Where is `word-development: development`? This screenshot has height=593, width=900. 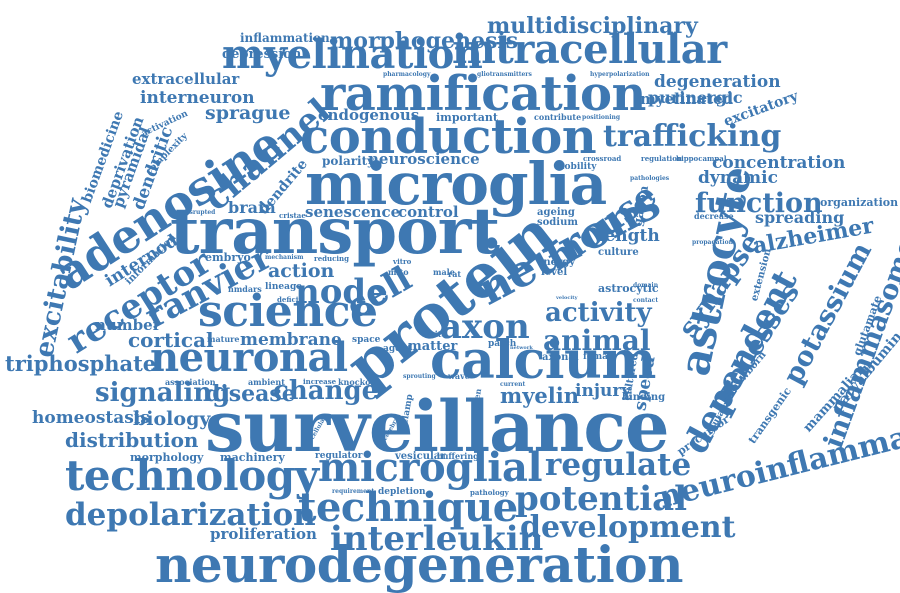
word-development: development is located at coordinates (628, 527).